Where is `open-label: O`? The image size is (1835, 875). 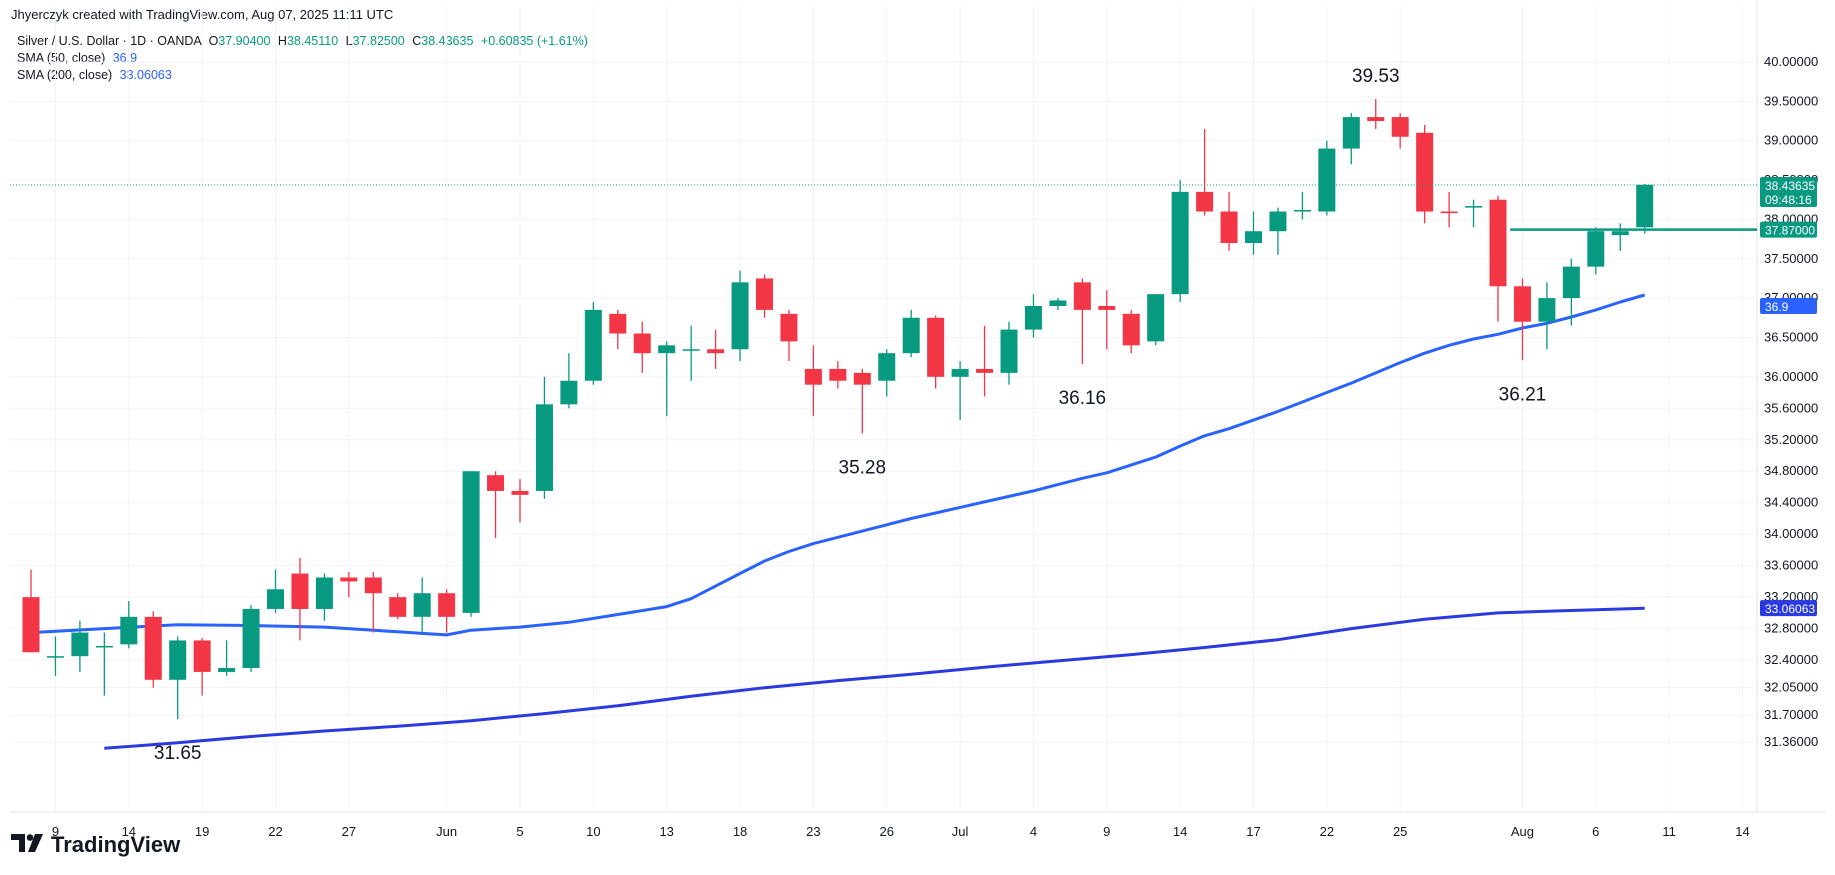 open-label: O is located at coordinates (213, 41).